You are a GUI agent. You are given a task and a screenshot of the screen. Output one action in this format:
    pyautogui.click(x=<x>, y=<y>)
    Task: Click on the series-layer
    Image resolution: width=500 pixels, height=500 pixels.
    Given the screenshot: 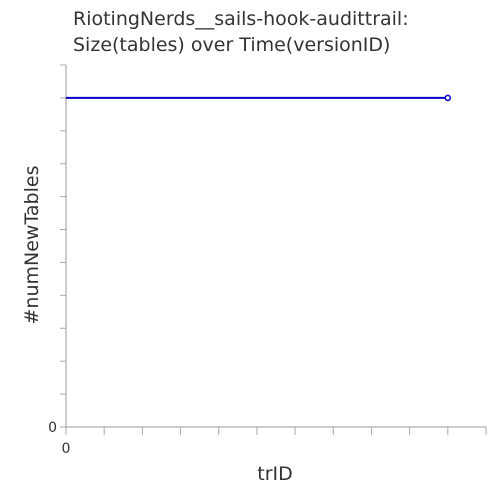 What is the action you would take?
    pyautogui.click(x=259, y=98)
    